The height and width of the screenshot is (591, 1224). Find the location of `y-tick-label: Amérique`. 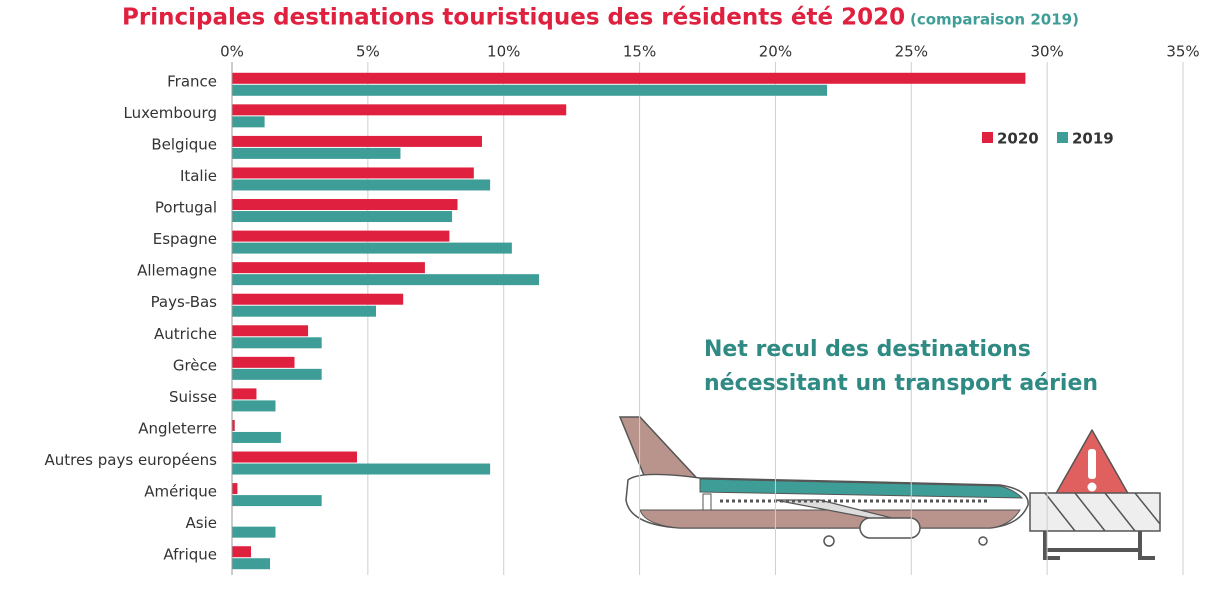

y-tick-label: Amérique is located at coordinates (180, 492).